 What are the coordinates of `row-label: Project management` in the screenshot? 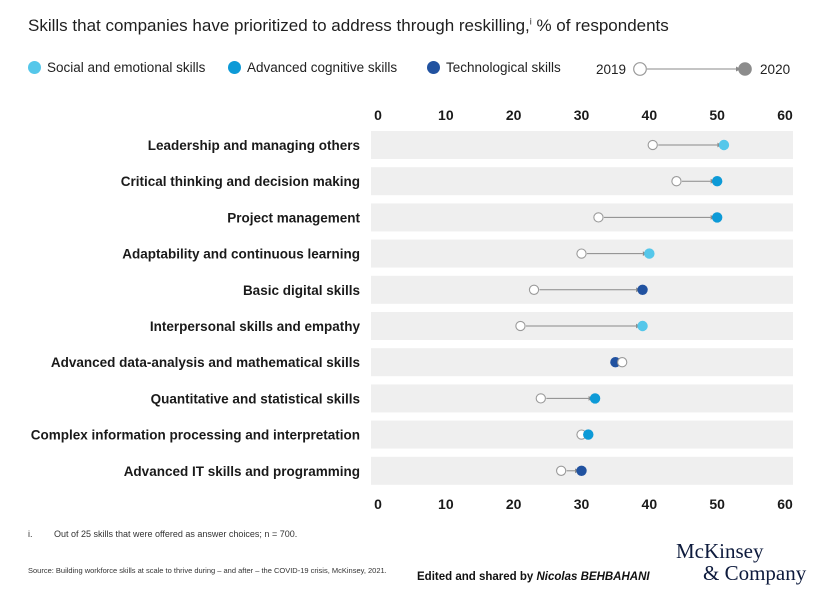 It's located at (293, 217).